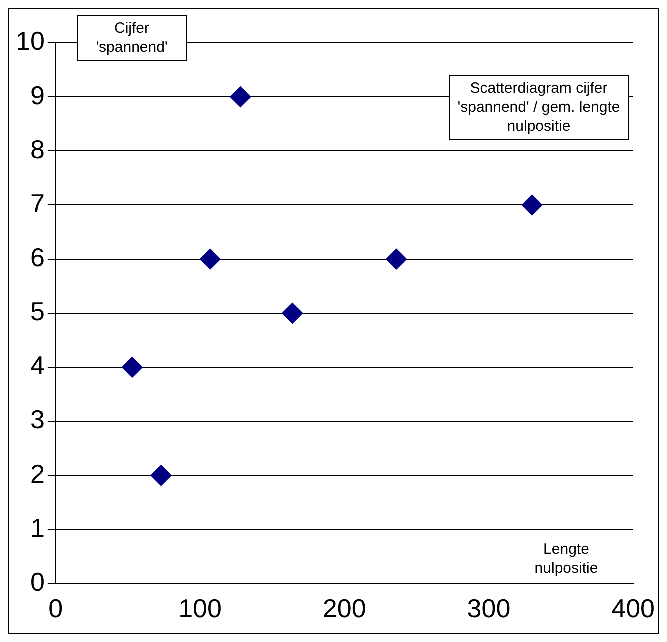 The width and height of the screenshot is (667, 642). I want to click on y-tick-label: 2, so click(37, 473).